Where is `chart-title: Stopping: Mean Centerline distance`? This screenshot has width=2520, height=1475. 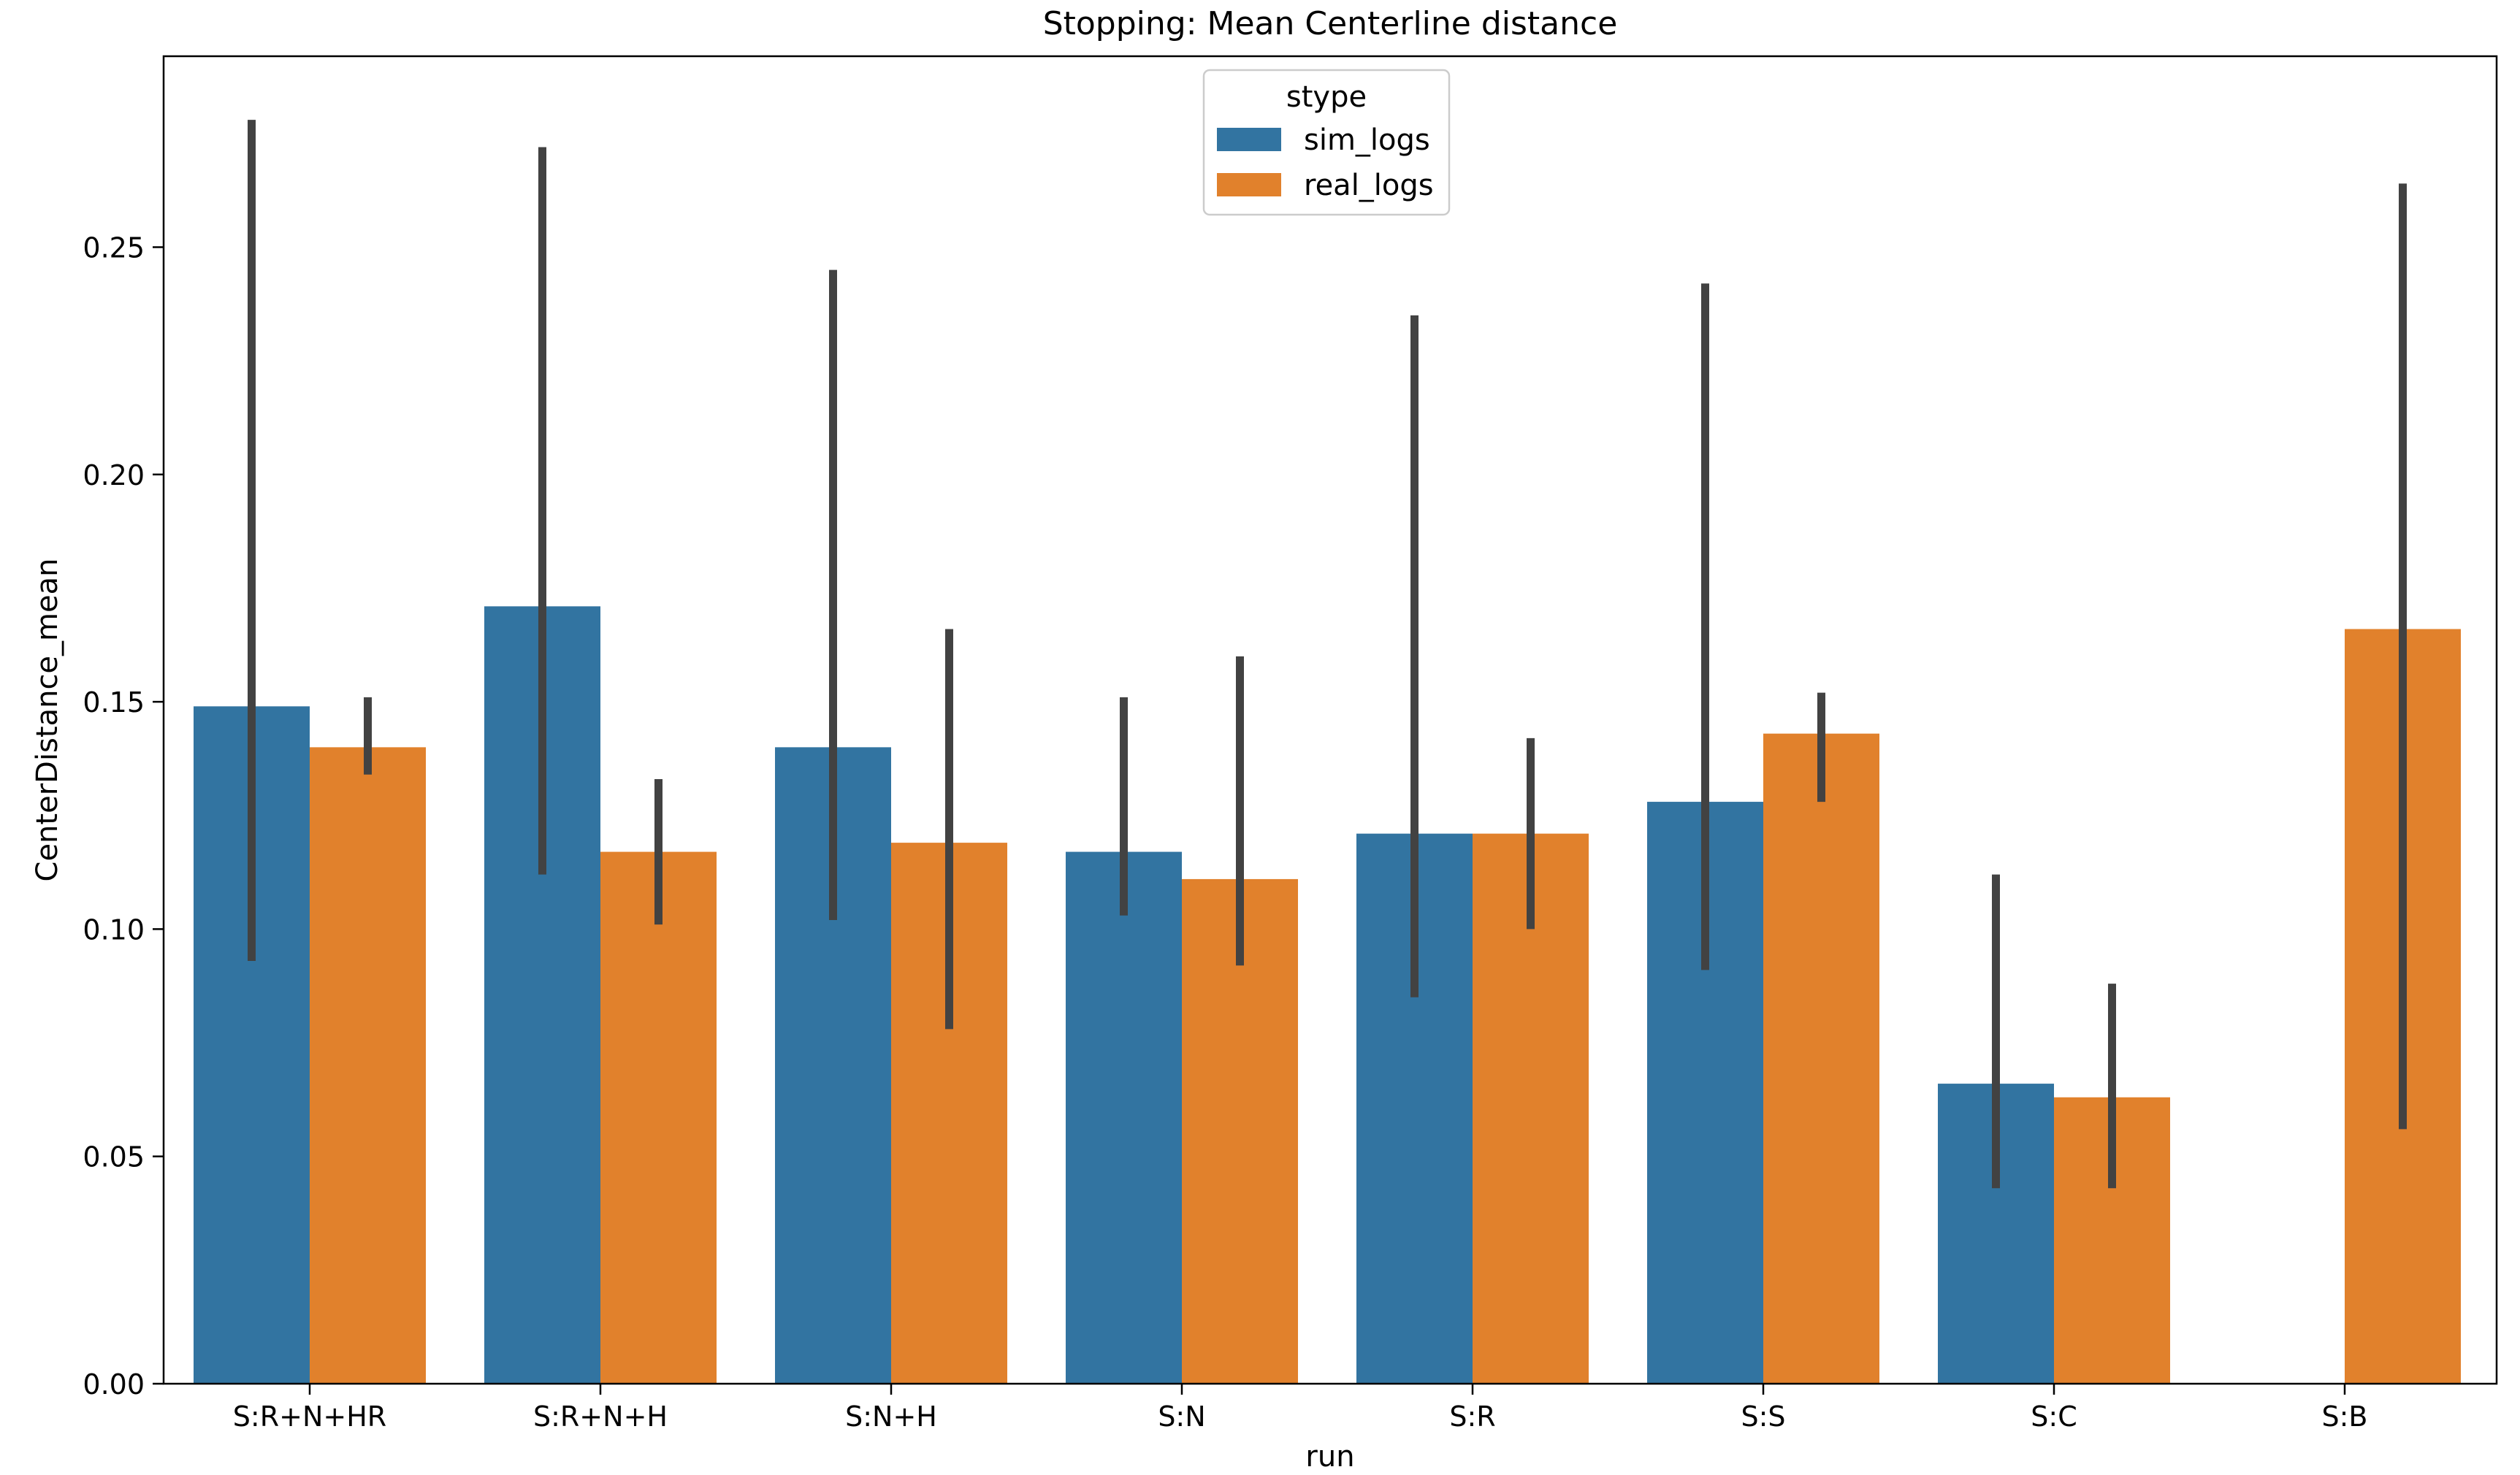
chart-title: Stopping: Mean Centerline distance is located at coordinates (1330, 23).